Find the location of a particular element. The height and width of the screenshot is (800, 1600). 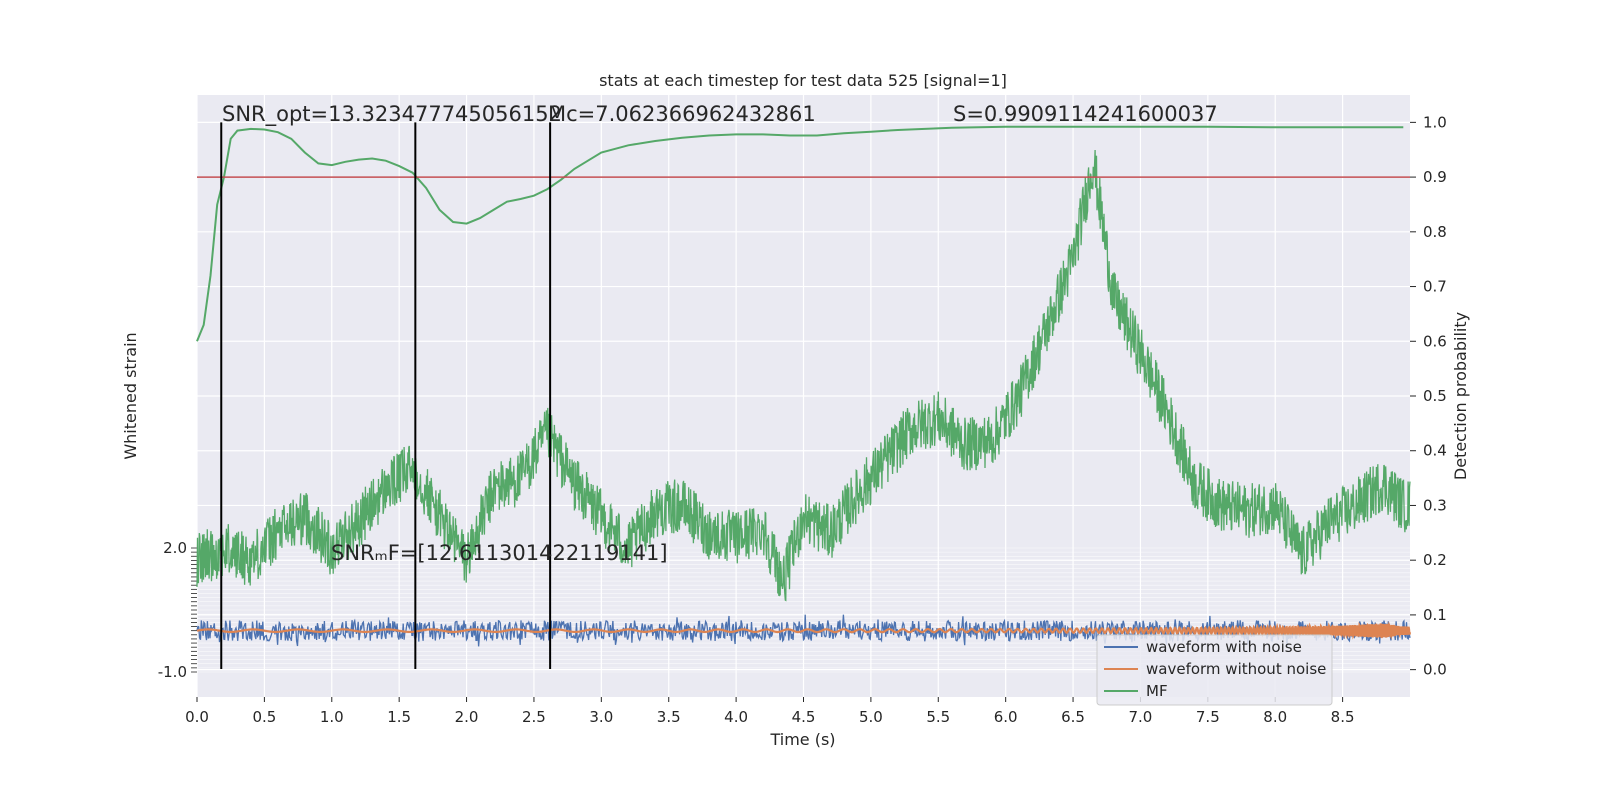

annotation-snr-mf: SNRₘF=[12.611301422119141] is located at coordinates (499, 553).